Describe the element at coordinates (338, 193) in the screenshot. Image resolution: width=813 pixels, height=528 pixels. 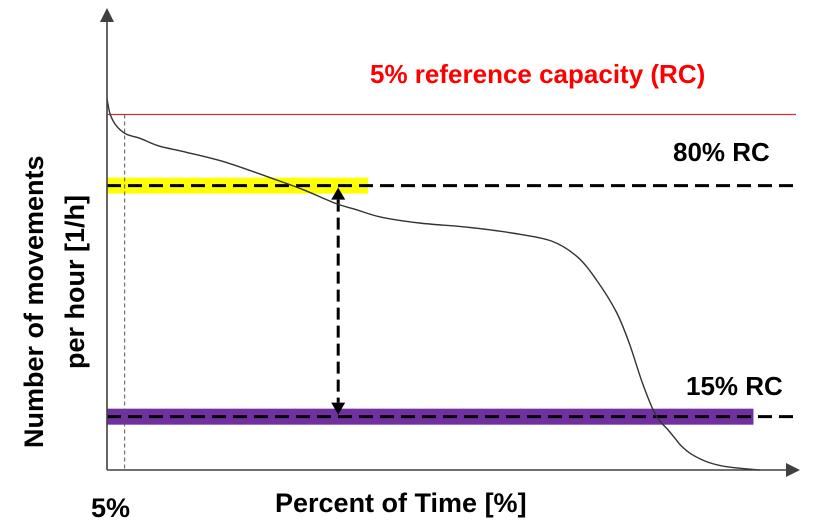
I see `range-arrow-head-top` at that location.